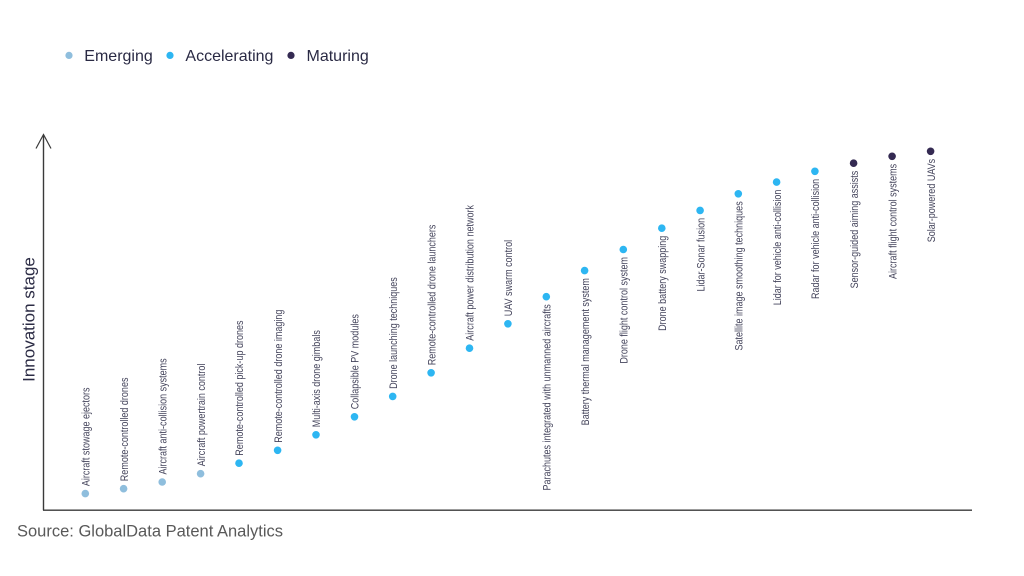 This screenshot has height=576, width=1024. What do you see at coordinates (118, 56) in the screenshot?
I see `svg-text: Emerging` at bounding box center [118, 56].